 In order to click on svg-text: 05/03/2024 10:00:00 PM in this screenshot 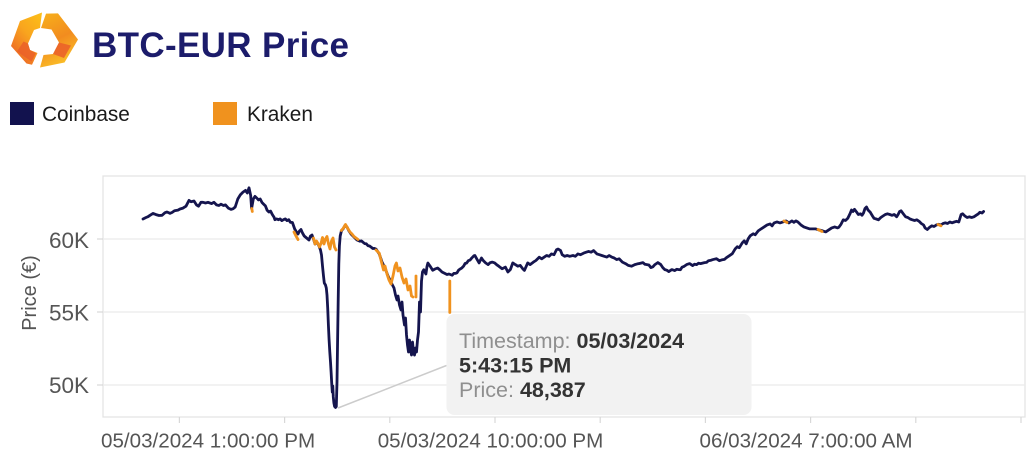, I will do `click(491, 440)`.